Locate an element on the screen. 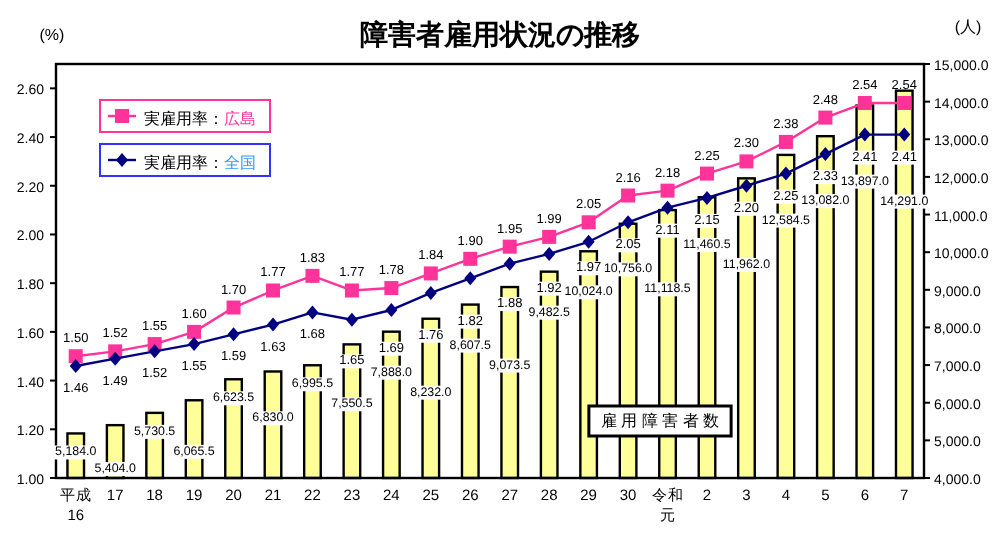  series-label: 雇 用 障 害 者 数 is located at coordinates (660, 421).